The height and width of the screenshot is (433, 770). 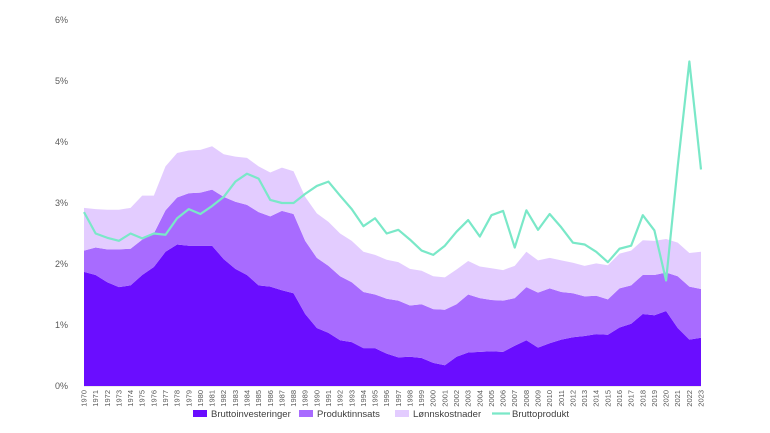 I want to click on x-tick-label: 1977, so click(x=165, y=398).